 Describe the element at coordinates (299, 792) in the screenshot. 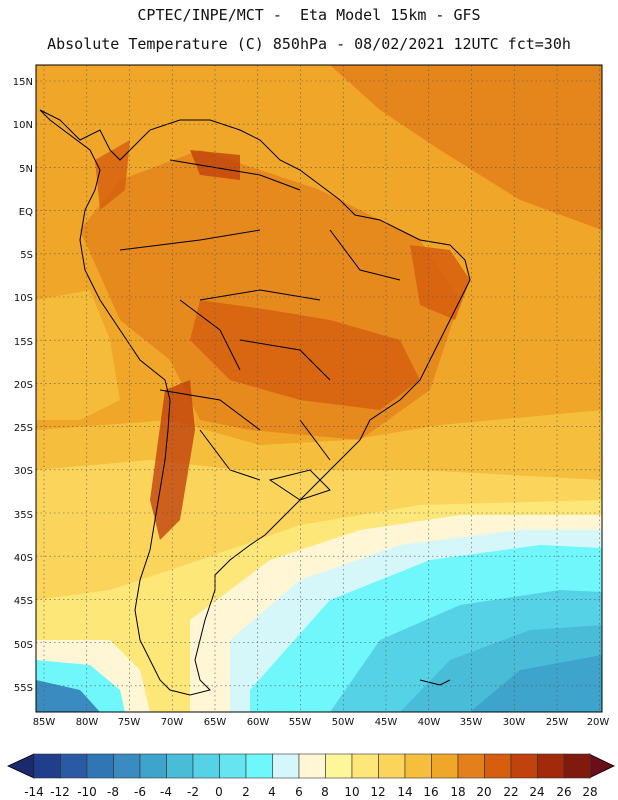

I see `colorbar-label: 6` at that location.